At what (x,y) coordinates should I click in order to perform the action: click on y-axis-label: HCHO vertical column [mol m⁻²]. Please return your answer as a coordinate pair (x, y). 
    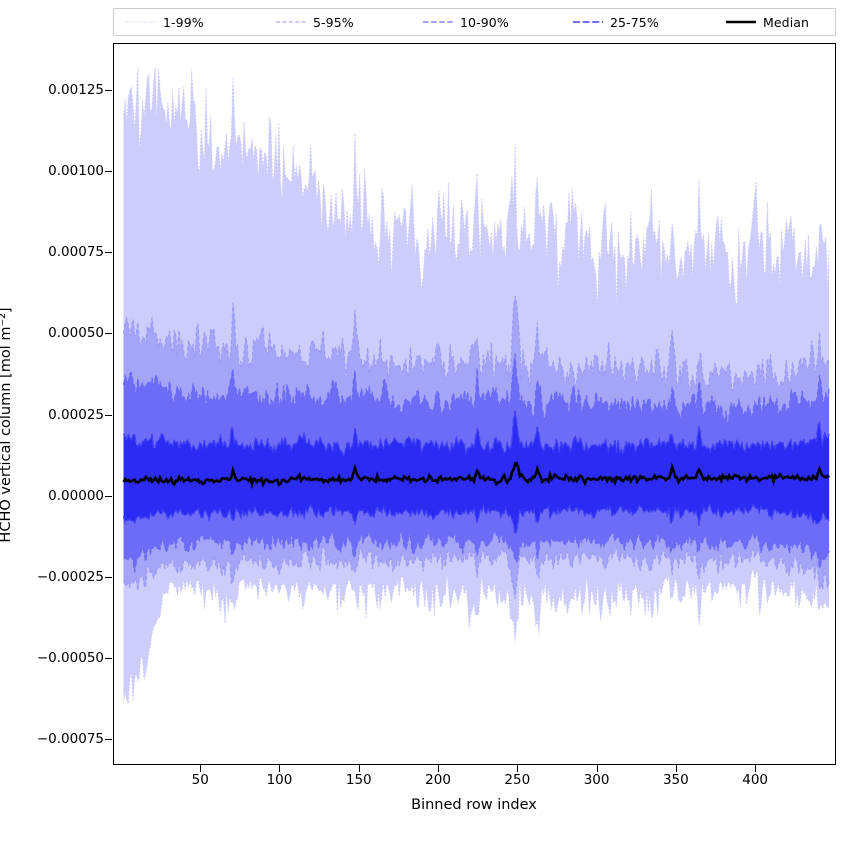
    Looking at the image, I should click on (7, 425).